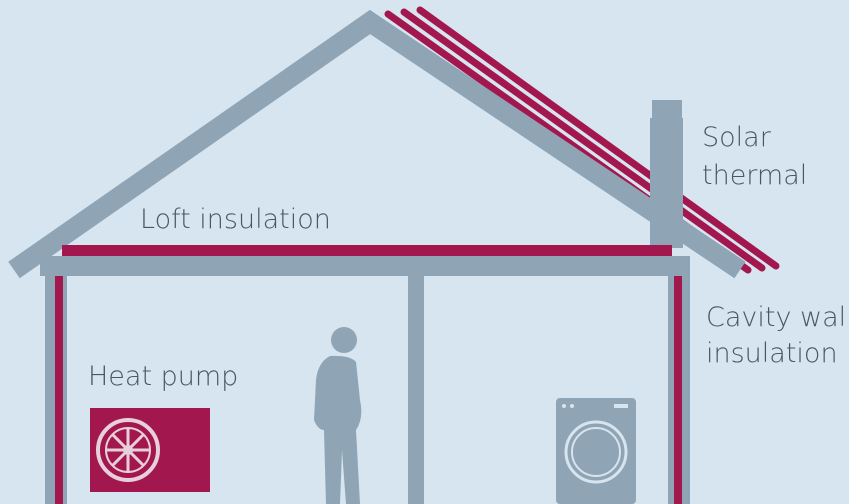 Image resolution: width=849 pixels, height=504 pixels. What do you see at coordinates (754, 175) in the screenshot?
I see `label: thermal` at bounding box center [754, 175].